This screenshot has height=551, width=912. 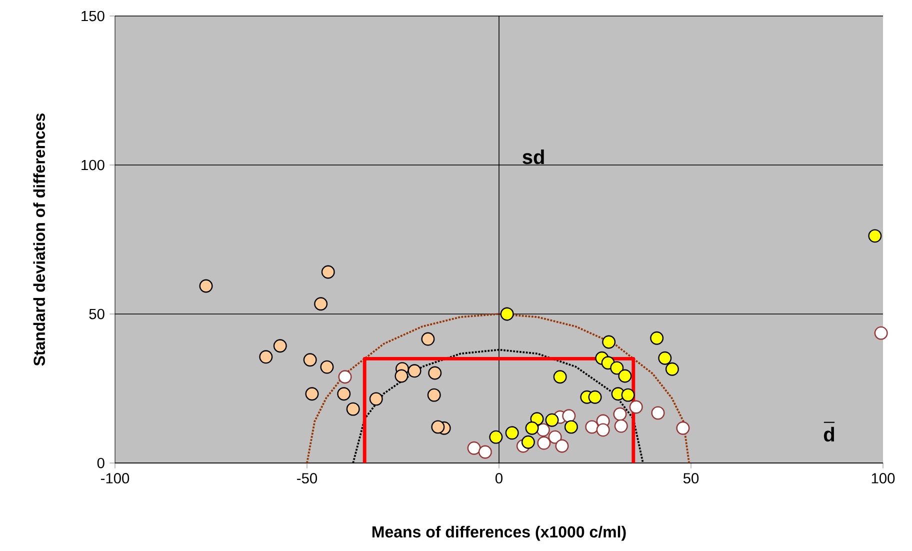 I want to click on x-tick-label: -100, so click(x=115, y=478).